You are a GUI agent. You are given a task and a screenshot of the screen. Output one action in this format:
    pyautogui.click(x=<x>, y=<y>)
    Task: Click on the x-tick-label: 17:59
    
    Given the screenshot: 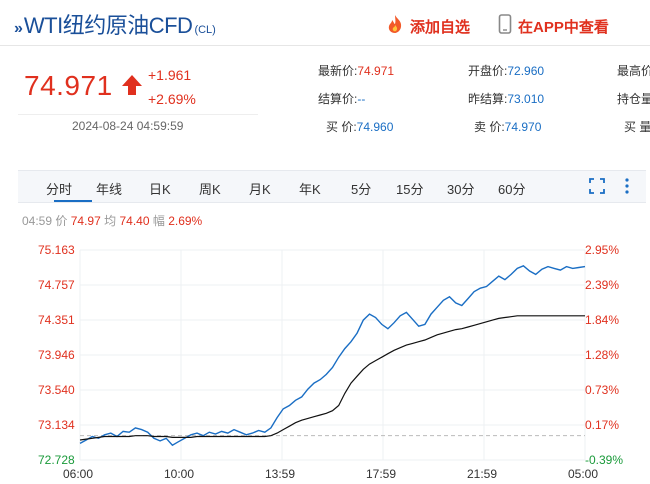 What is the action you would take?
    pyautogui.click(x=381, y=474)
    